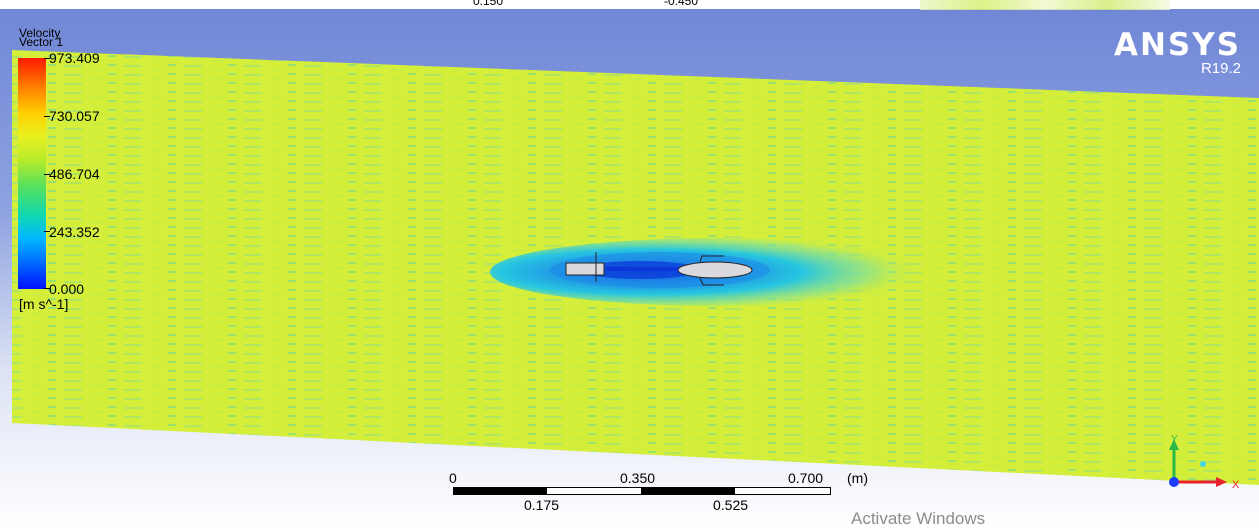 This screenshot has height=529, width=1259. I want to click on axis-triad: Y X, so click(1204, 462).